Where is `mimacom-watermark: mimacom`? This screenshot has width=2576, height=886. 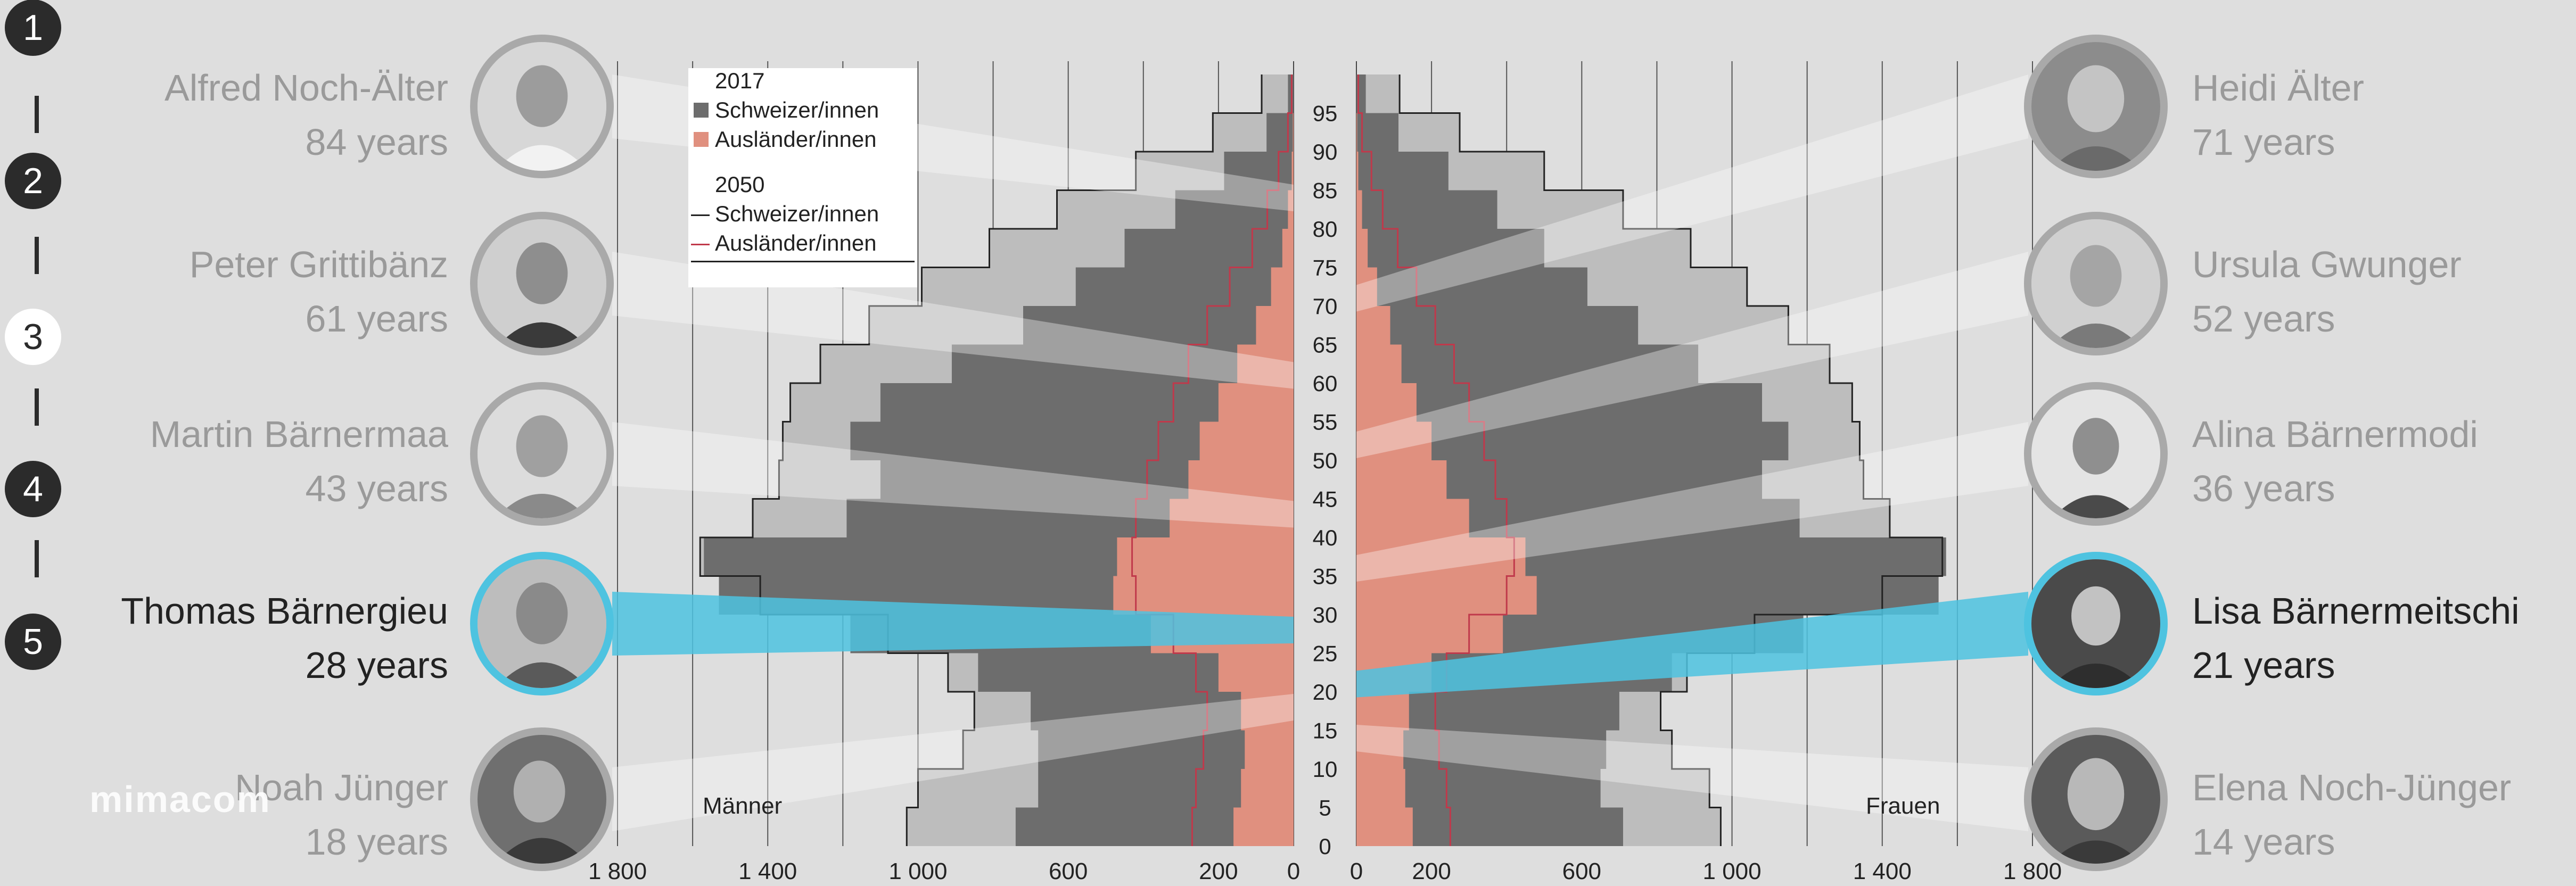 mimacom-watermark: mimacom is located at coordinates (180, 799).